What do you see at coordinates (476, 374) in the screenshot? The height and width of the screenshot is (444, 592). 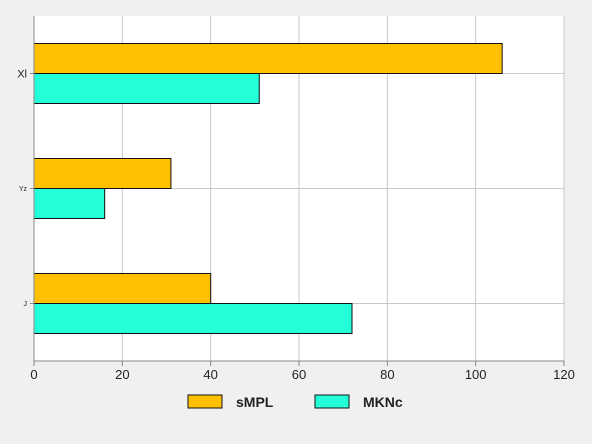 I see `x-tick-label: 100` at bounding box center [476, 374].